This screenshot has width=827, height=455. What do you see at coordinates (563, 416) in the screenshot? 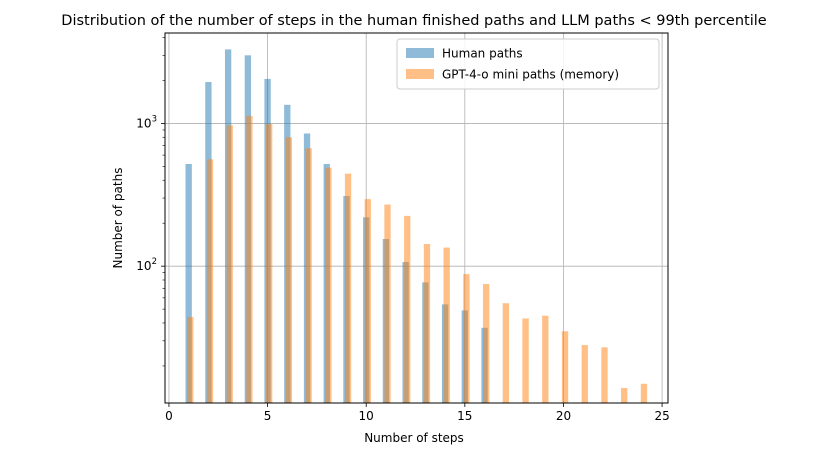
I see `x-tick-label: 20` at bounding box center [563, 416].